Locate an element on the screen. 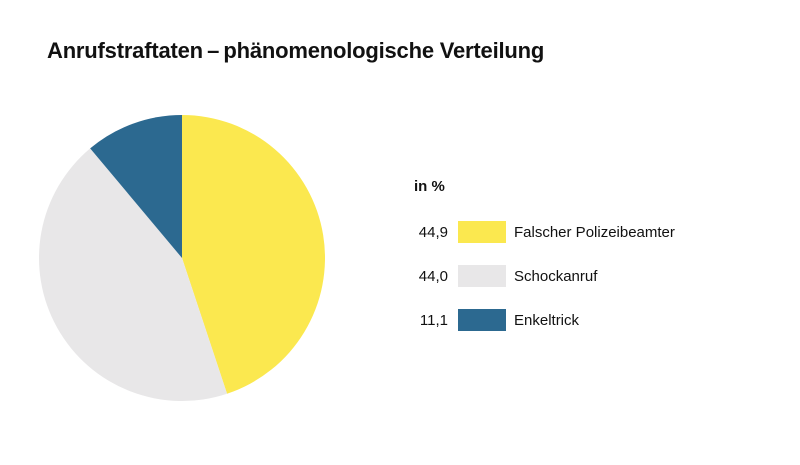 This screenshot has height=465, width=800. legend-label: Schockanruf is located at coordinates (556, 276).